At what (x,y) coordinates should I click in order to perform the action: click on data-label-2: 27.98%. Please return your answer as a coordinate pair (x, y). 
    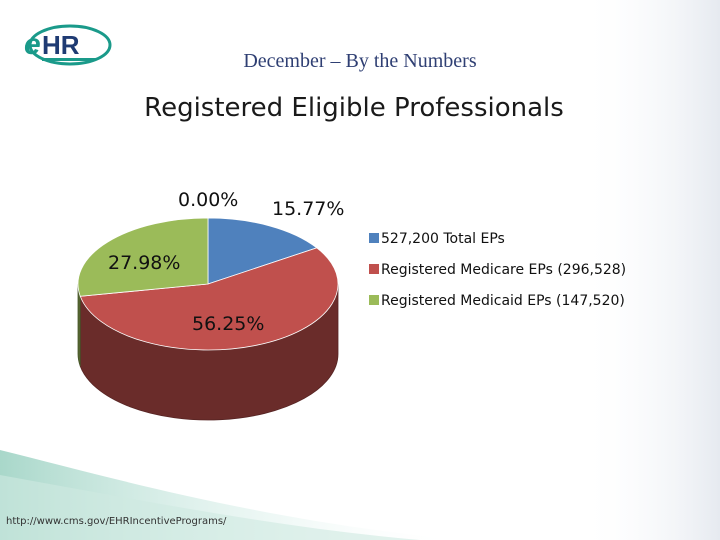
    Looking at the image, I should click on (144, 263).